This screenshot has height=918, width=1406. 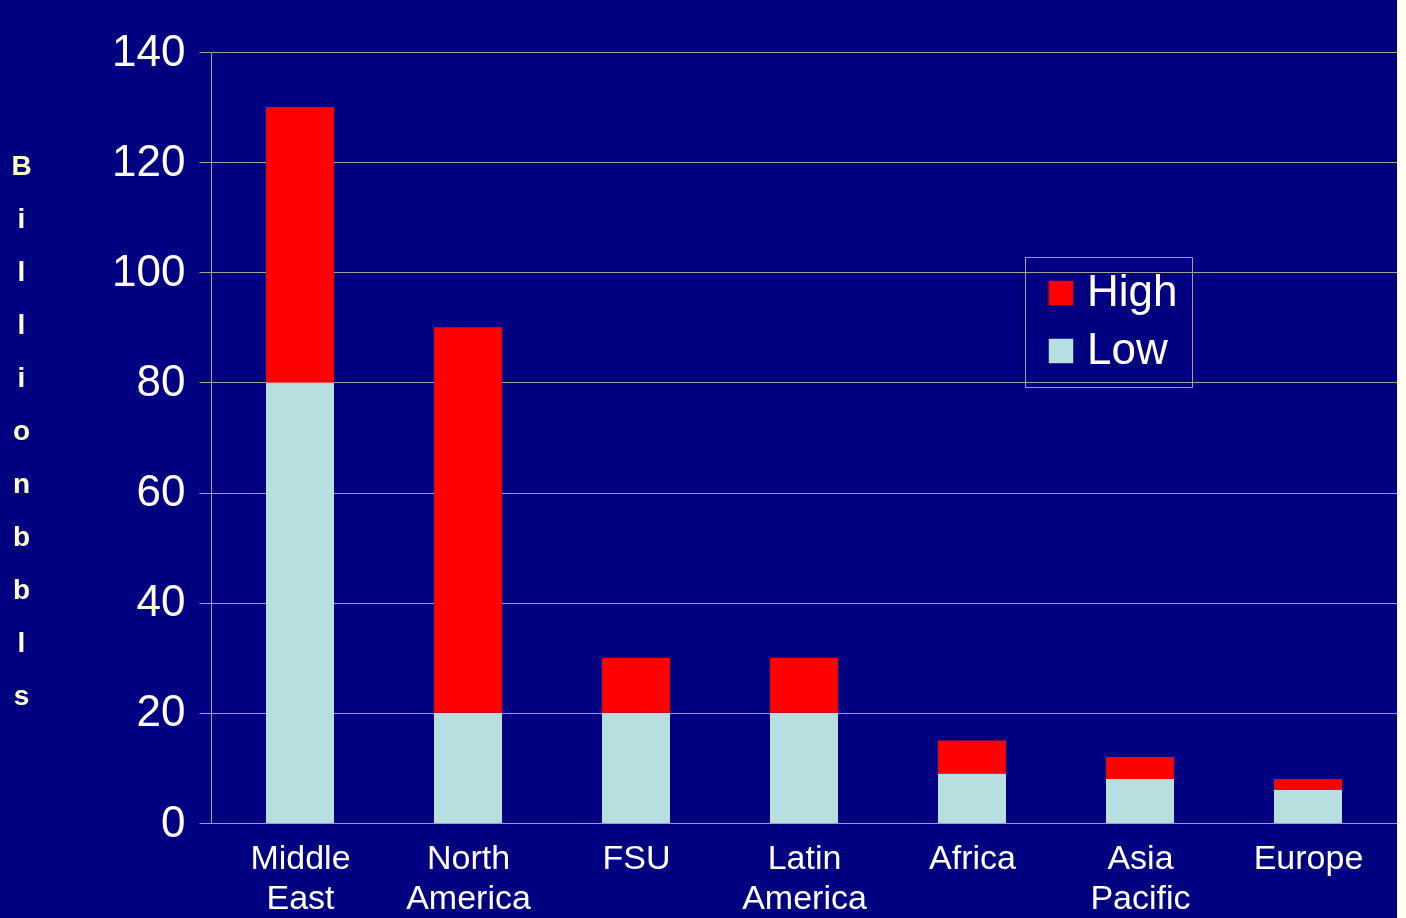 What do you see at coordinates (1132, 290) in the screenshot?
I see `legend-label: High` at bounding box center [1132, 290].